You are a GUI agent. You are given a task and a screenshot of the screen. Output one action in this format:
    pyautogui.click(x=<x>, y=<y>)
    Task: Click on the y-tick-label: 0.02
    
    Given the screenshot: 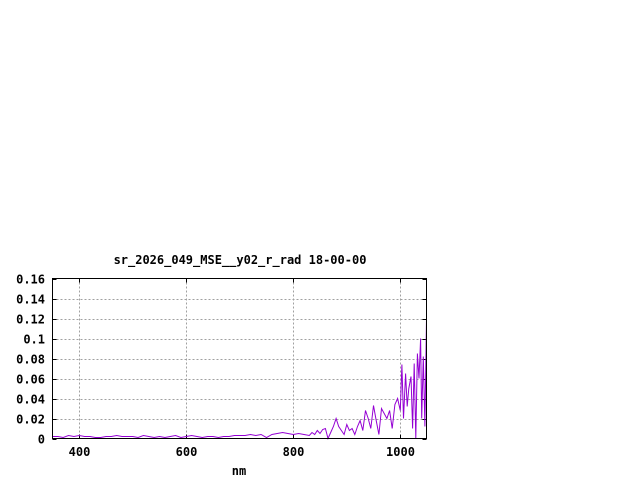 What is the action you would take?
    pyautogui.click(x=30, y=420)
    